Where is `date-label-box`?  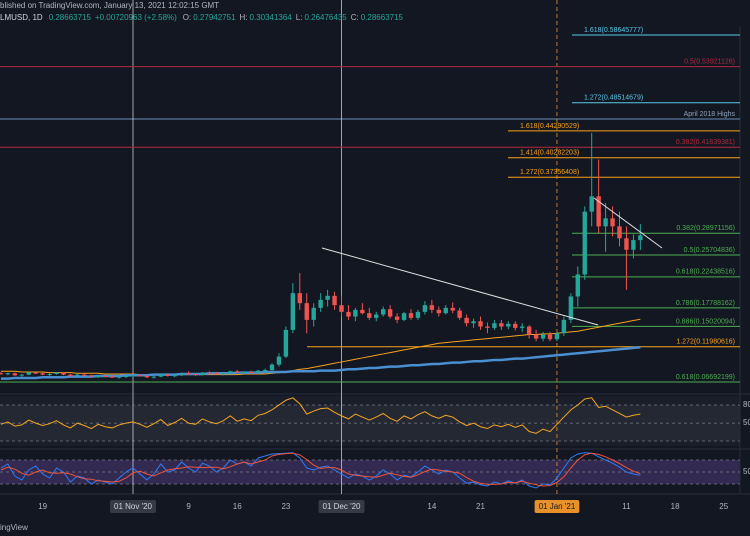 date-label-box is located at coordinates (133, 506).